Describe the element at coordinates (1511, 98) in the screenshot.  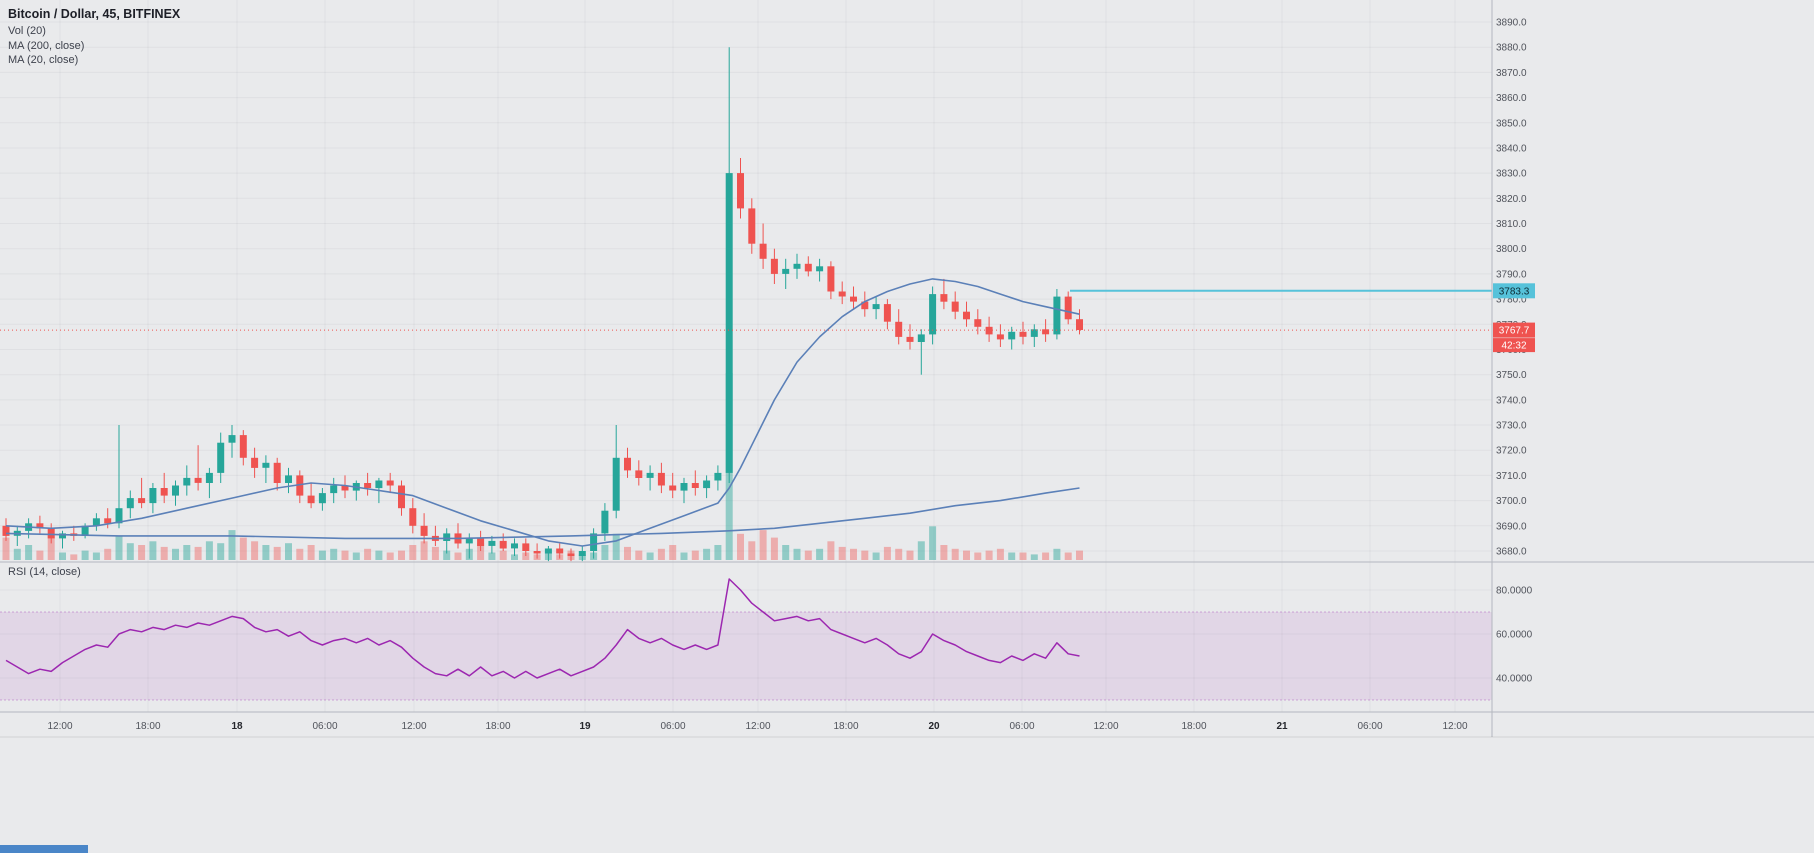
I see `price-axis-label: 3860.0` at that location.